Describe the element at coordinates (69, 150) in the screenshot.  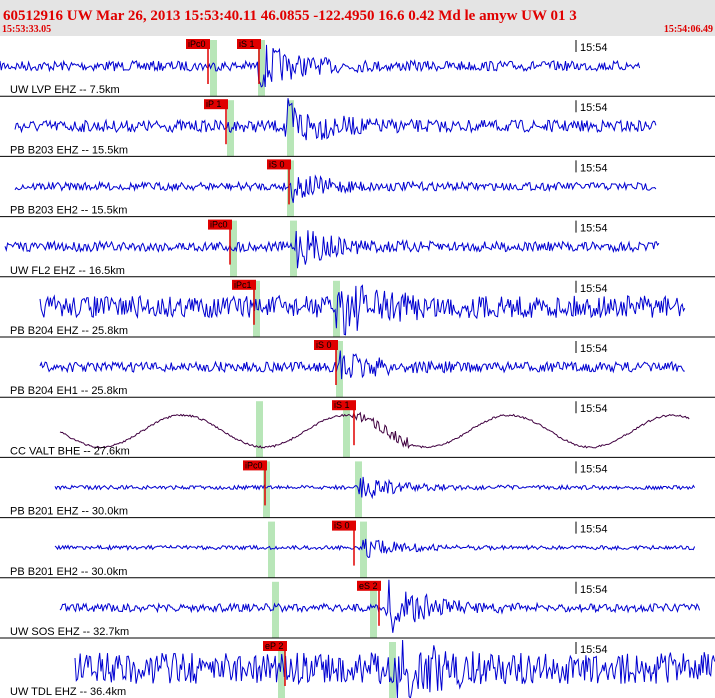
I see `station-label: PB B203 EHZ -- 15.5km` at that location.